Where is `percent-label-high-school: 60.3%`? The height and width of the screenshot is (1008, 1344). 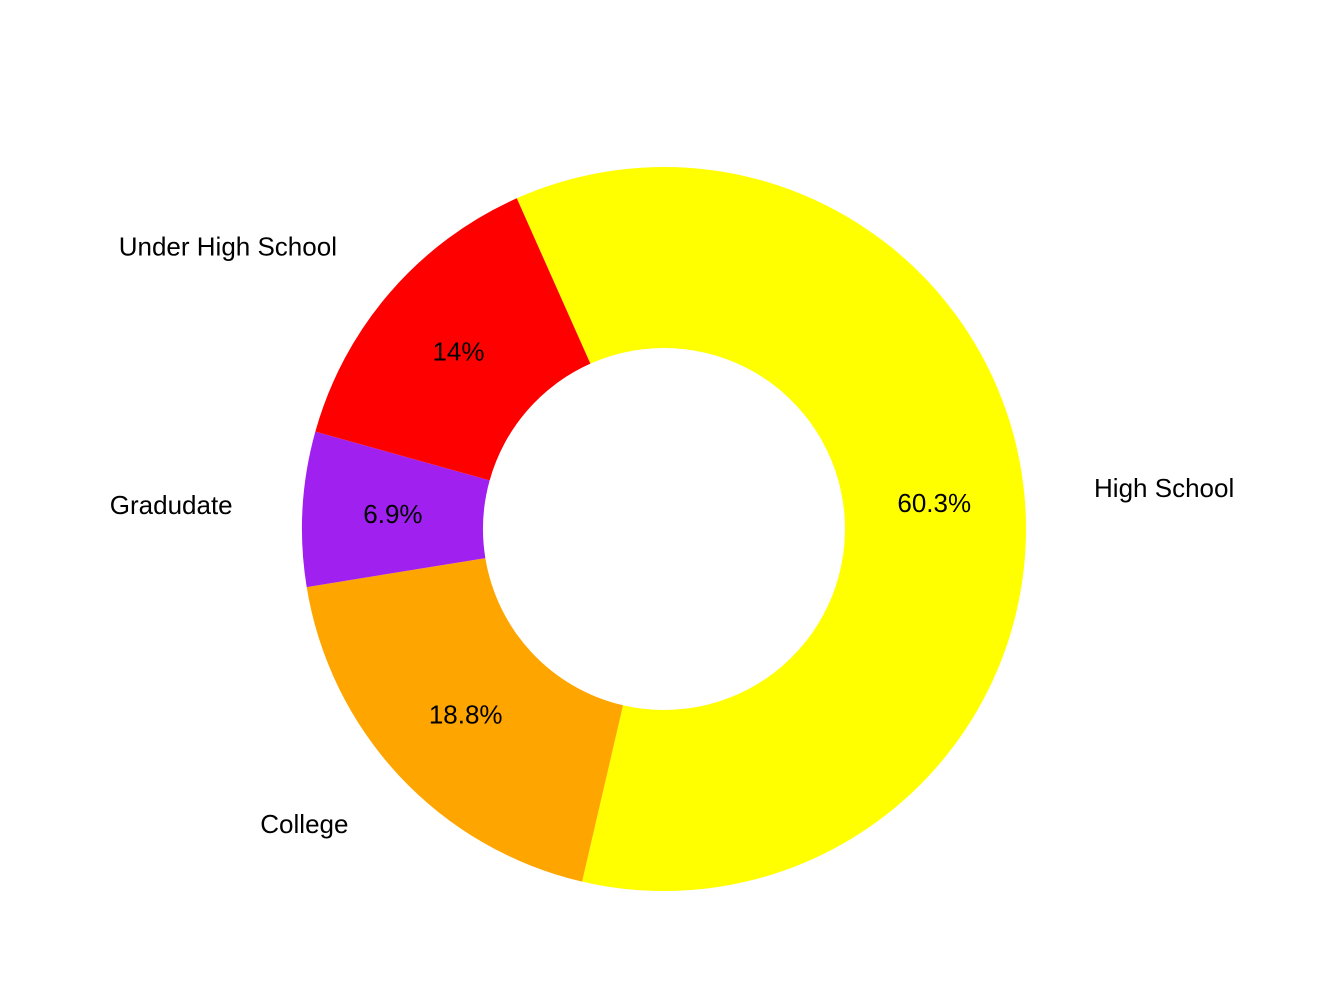
percent-label-high-school: 60.3% is located at coordinates (934, 503).